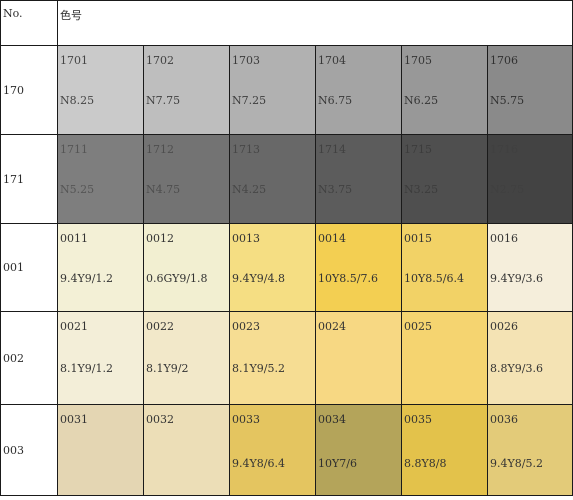 This screenshot has width=573, height=500. I want to click on munsell-value: 10Y7/6, so click(337, 463).